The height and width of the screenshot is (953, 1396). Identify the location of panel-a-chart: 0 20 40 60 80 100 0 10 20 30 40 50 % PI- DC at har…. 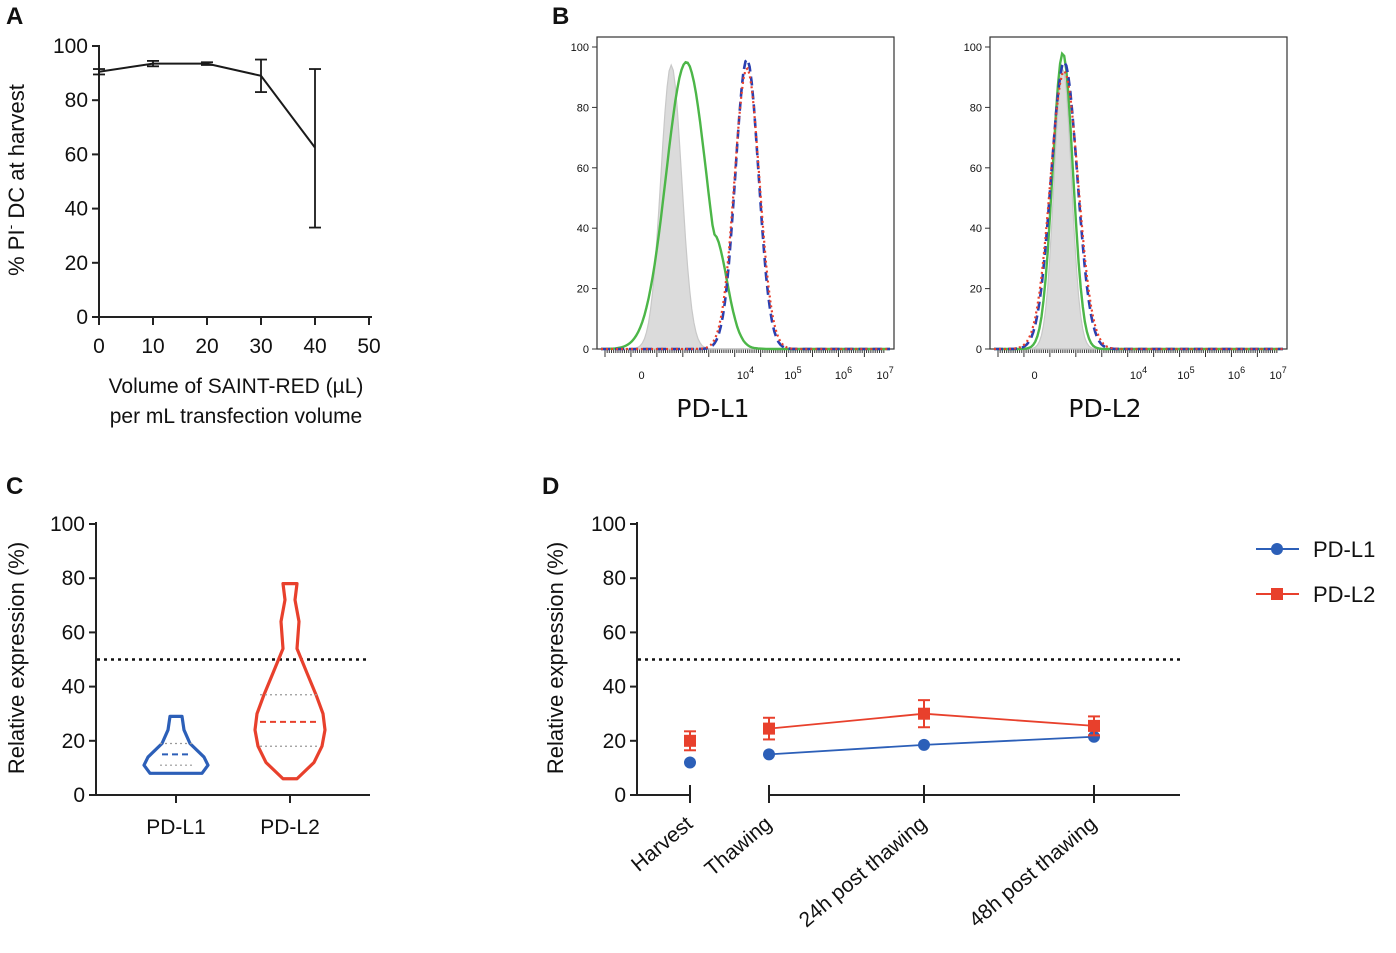
(191, 231).